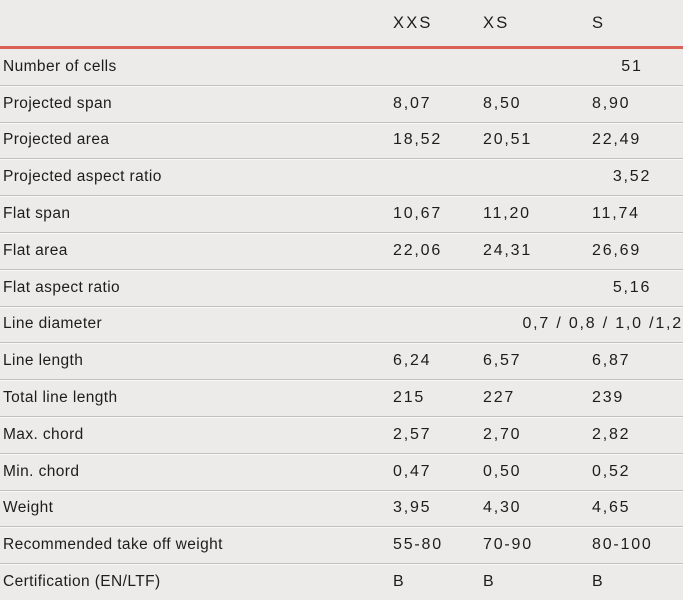  I want to click on cell-value: 6,24, so click(412, 361).